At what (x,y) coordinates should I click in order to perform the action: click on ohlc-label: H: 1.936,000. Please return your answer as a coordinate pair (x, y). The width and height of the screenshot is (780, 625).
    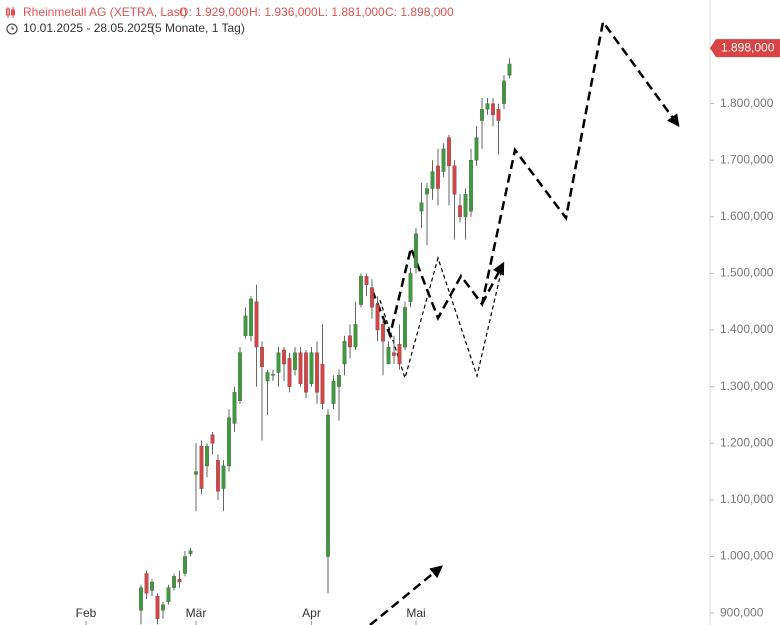
    Looking at the image, I should click on (283, 12).